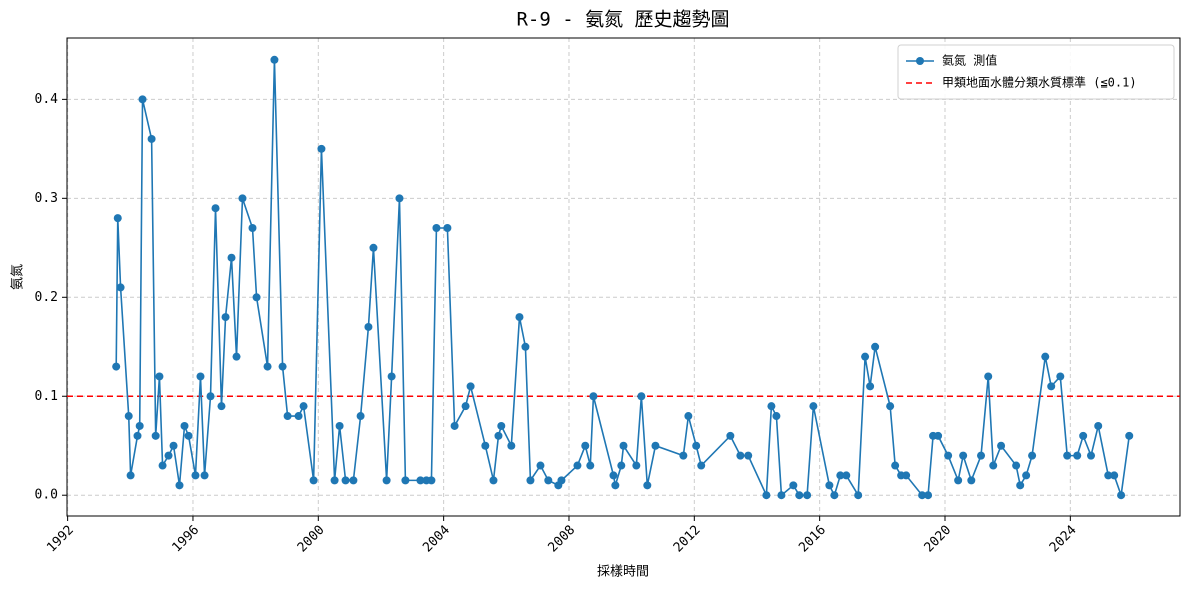  What do you see at coordinates (47, 99) in the screenshot?
I see `y-tick-label: 0.4` at bounding box center [47, 99].